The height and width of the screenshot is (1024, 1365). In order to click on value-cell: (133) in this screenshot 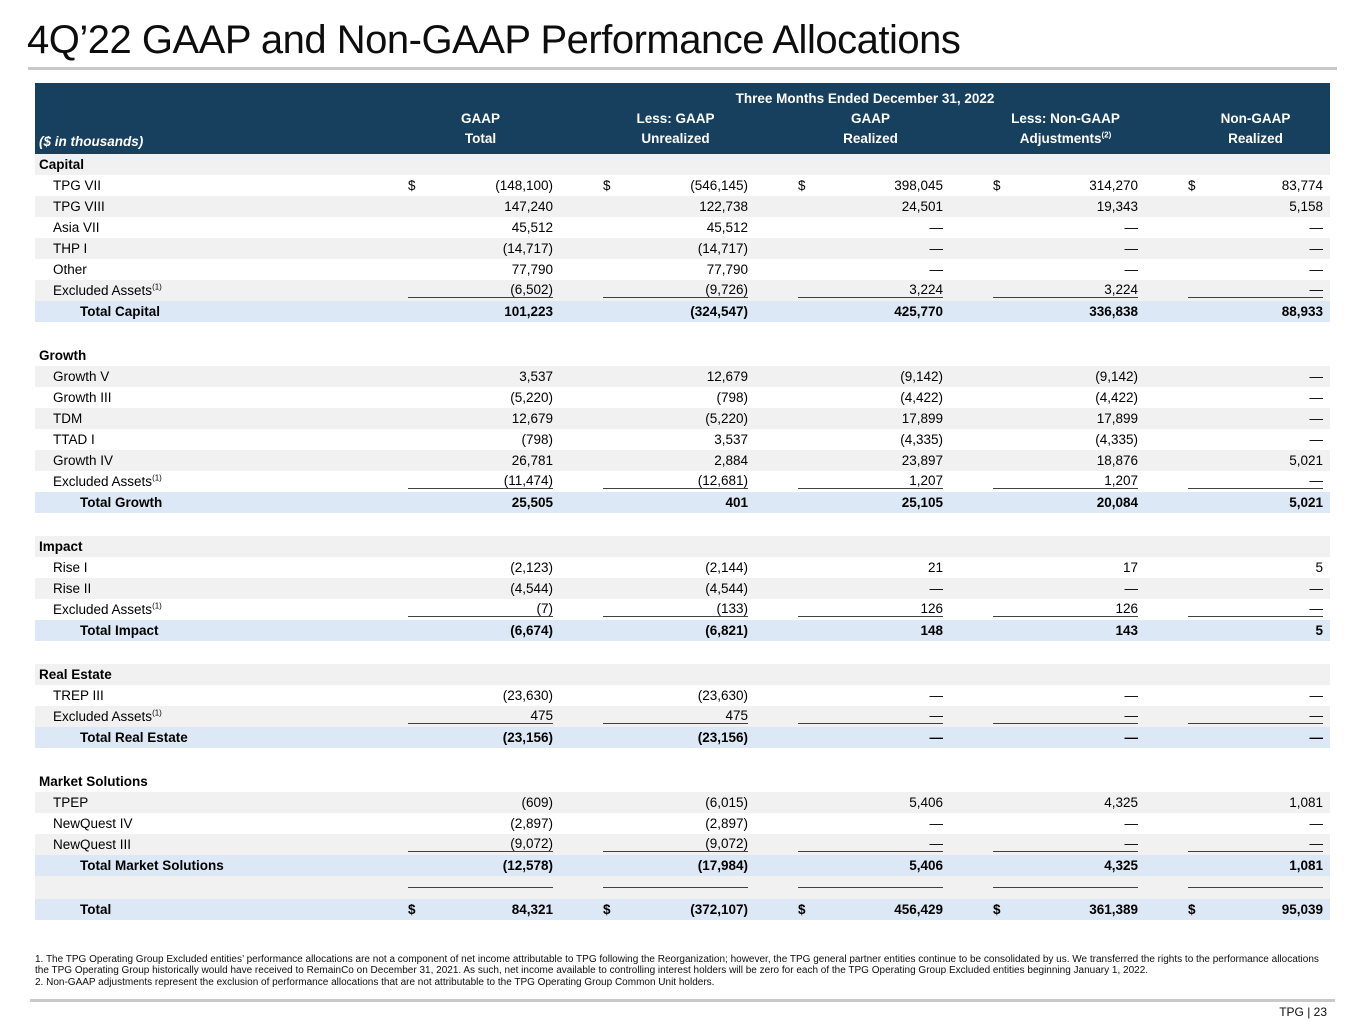, I will do `click(692, 609)`.